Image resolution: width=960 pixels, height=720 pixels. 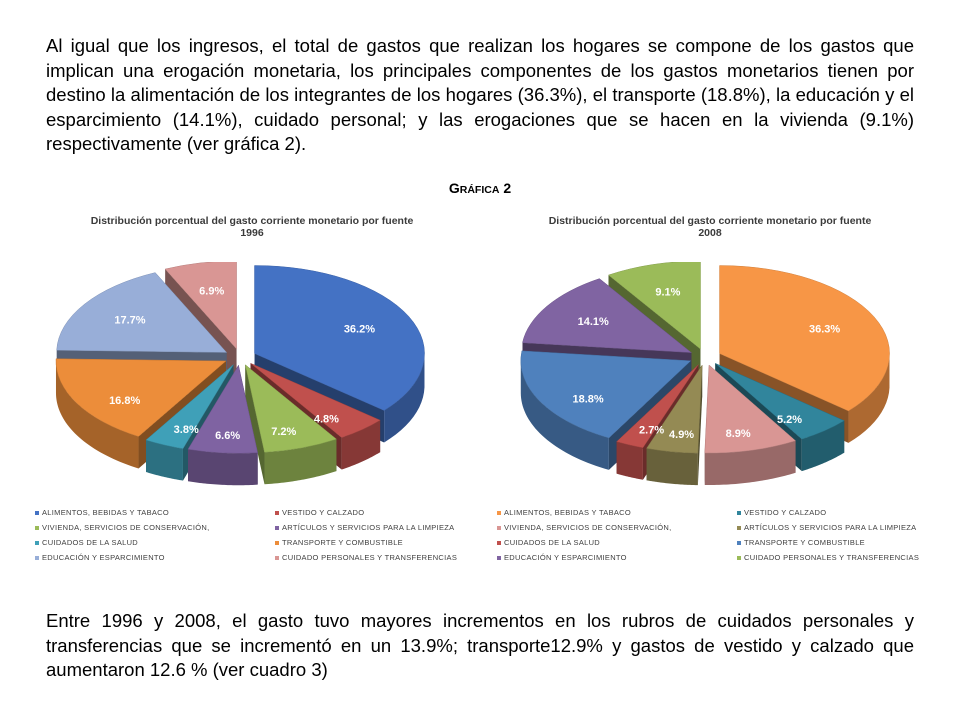 I want to click on pie-slice-label: 18.8%, so click(x=588, y=399).